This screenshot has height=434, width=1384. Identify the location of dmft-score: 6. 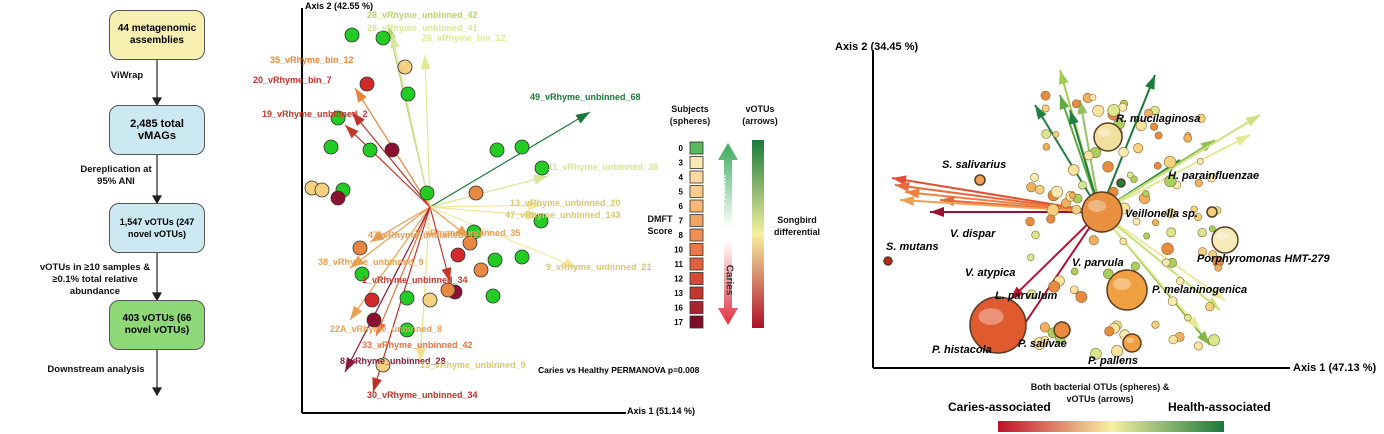
(681, 206).